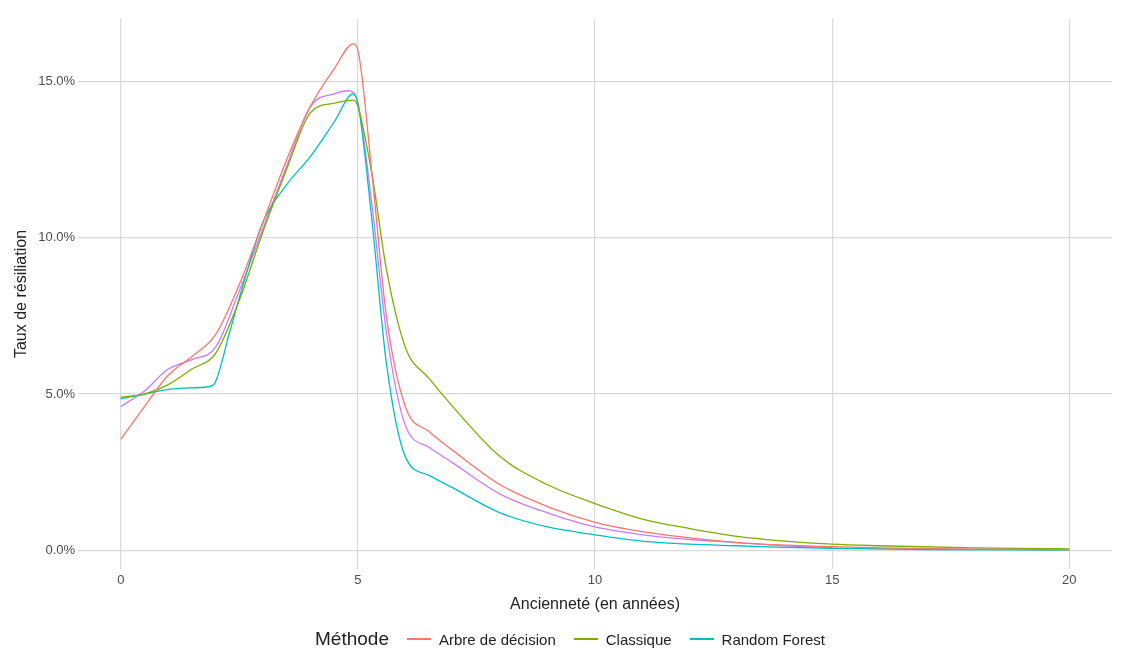  What do you see at coordinates (638, 639) in the screenshot?
I see `legend-label: Classique` at bounding box center [638, 639].